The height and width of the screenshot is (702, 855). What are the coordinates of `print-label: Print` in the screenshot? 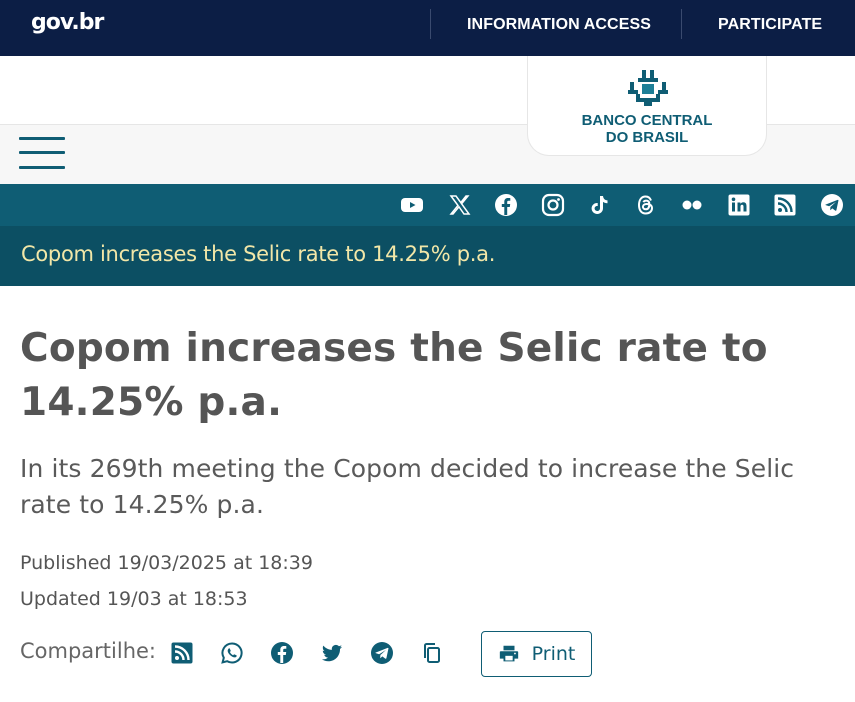 It's located at (553, 654).